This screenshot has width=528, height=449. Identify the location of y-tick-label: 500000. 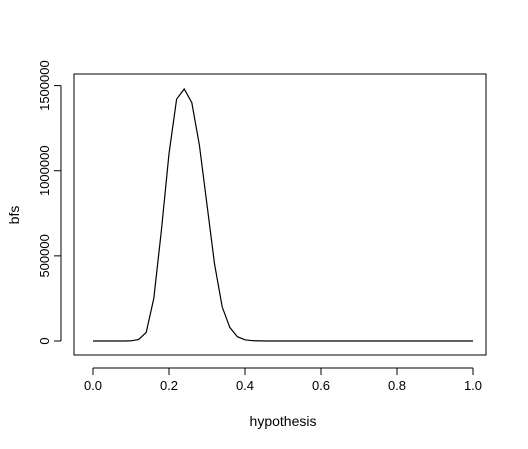
(44, 255).